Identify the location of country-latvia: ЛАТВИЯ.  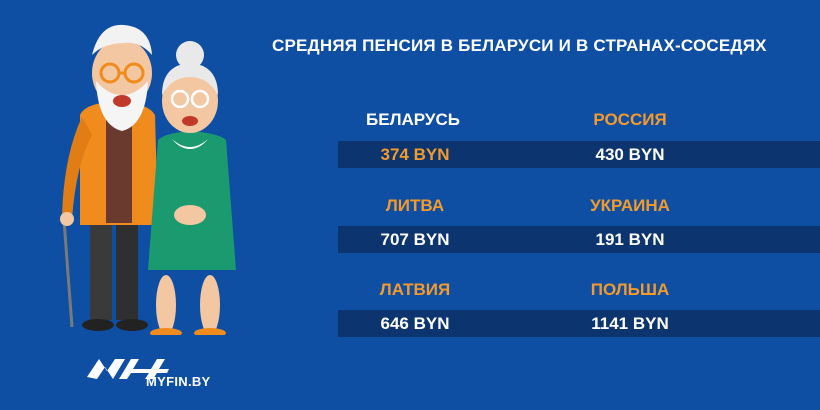
(415, 289).